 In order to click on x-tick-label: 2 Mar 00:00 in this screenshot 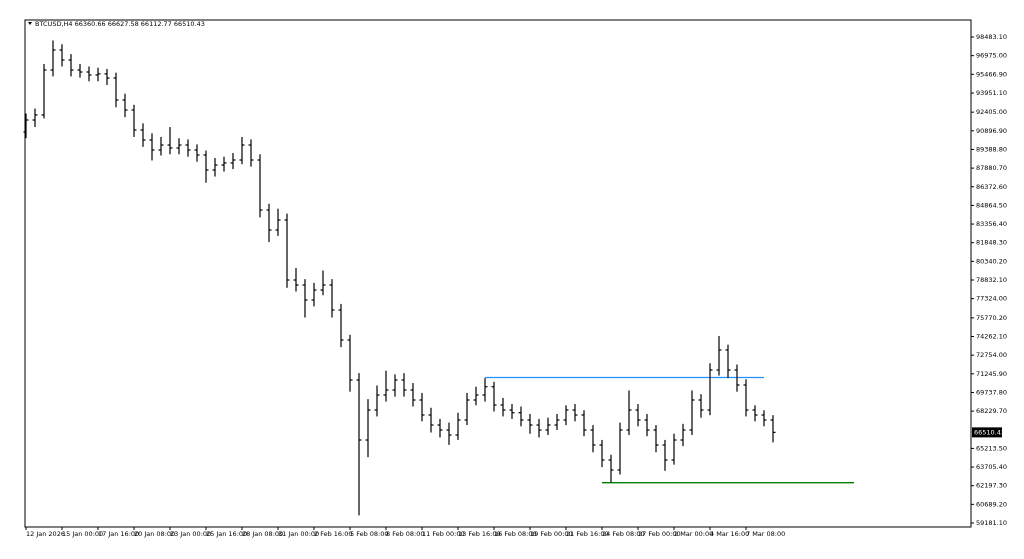, I will do `click(693, 534)`.